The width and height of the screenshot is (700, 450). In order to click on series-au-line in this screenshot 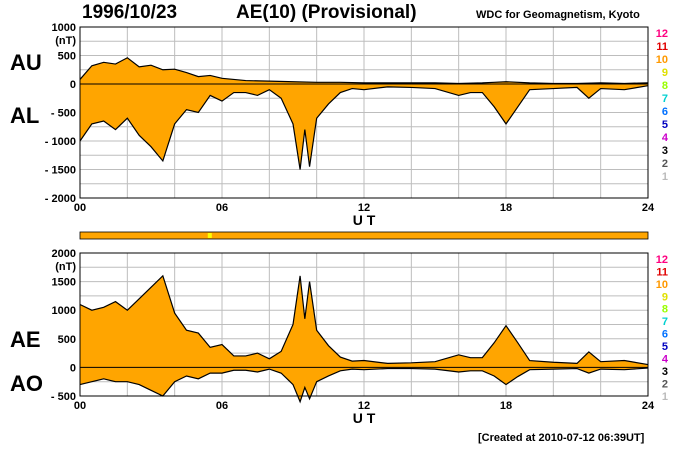, I will do `click(364, 71)`.